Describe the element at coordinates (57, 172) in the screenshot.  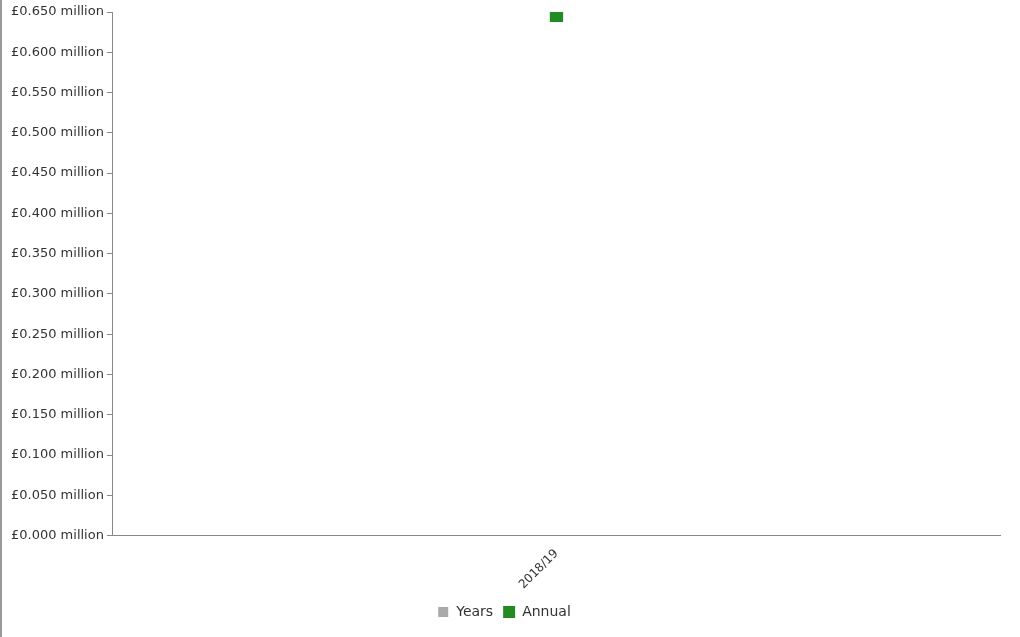
I see `y-tick-label: £0.450 million` at that location.